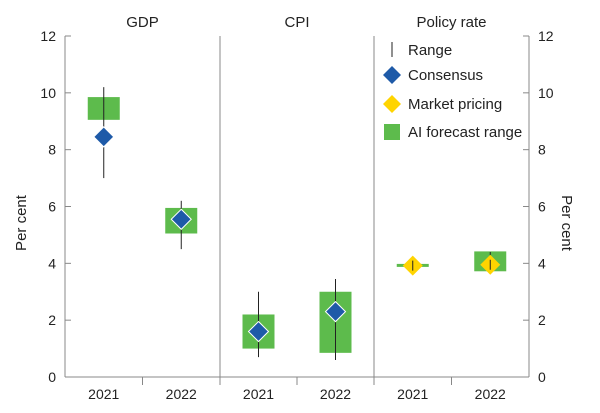 The image size is (600, 413). What do you see at coordinates (566, 223) in the screenshot?
I see `y-axis-label-right: Per cent` at bounding box center [566, 223].